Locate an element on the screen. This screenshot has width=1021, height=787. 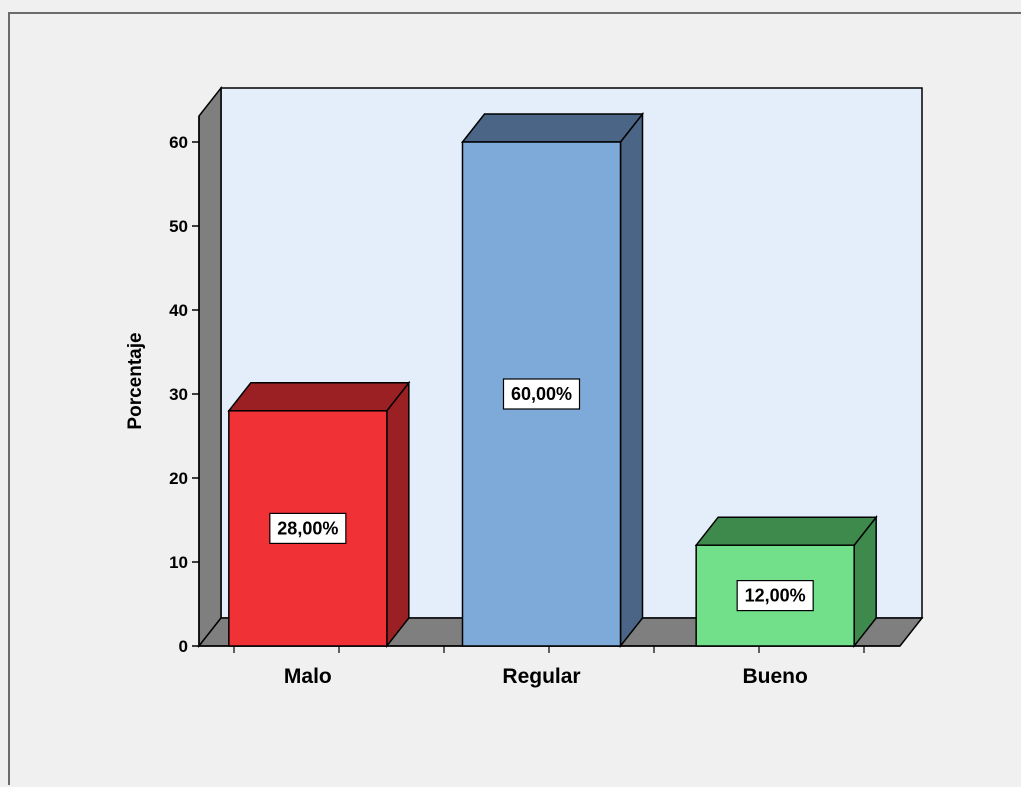
category-label: Bueno is located at coordinates (775, 676).